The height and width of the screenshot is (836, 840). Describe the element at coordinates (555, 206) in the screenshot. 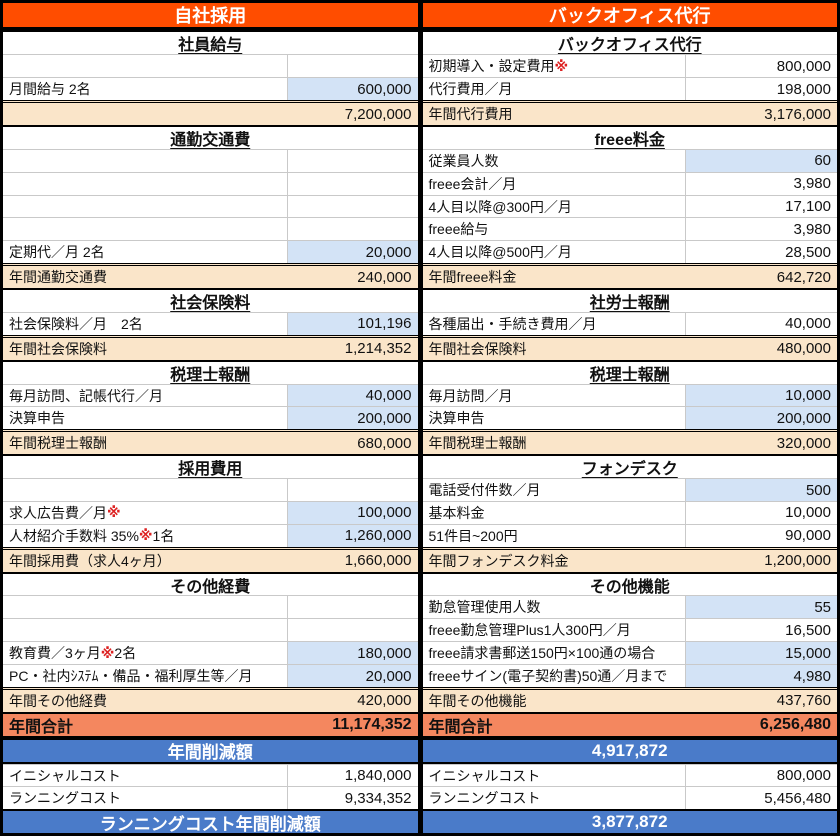

I see `cell-label: 4人目以降@300円／月` at that location.